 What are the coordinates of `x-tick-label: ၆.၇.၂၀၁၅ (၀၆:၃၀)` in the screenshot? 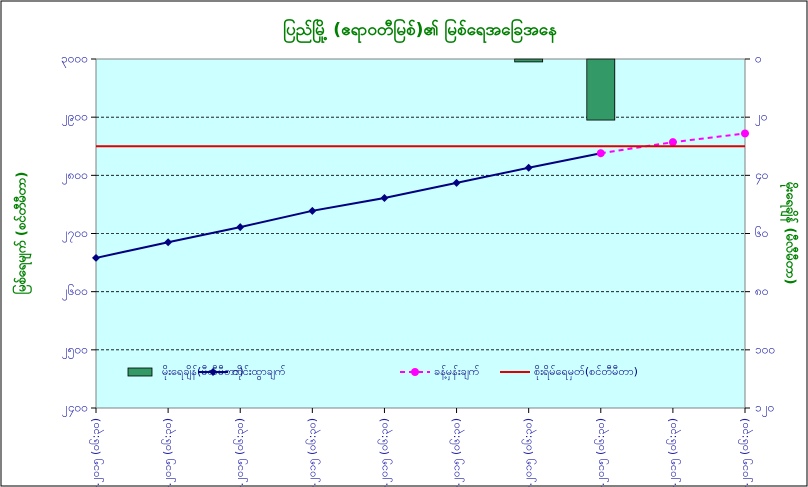 It's located at (312, 452).